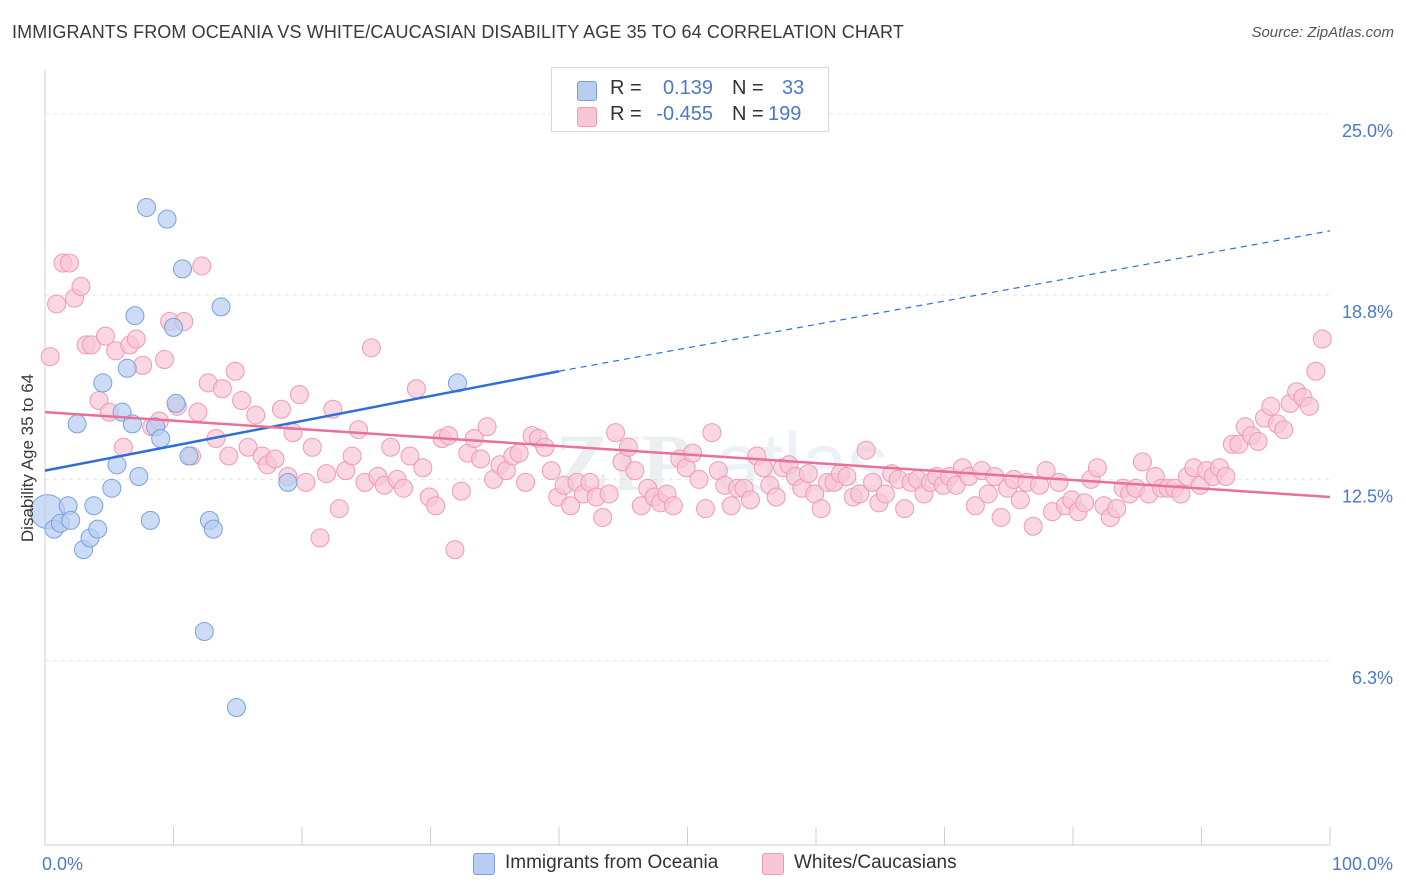  Describe the element at coordinates (1367, 496) in the screenshot. I see `y-tick-label: 12.5%` at that location.